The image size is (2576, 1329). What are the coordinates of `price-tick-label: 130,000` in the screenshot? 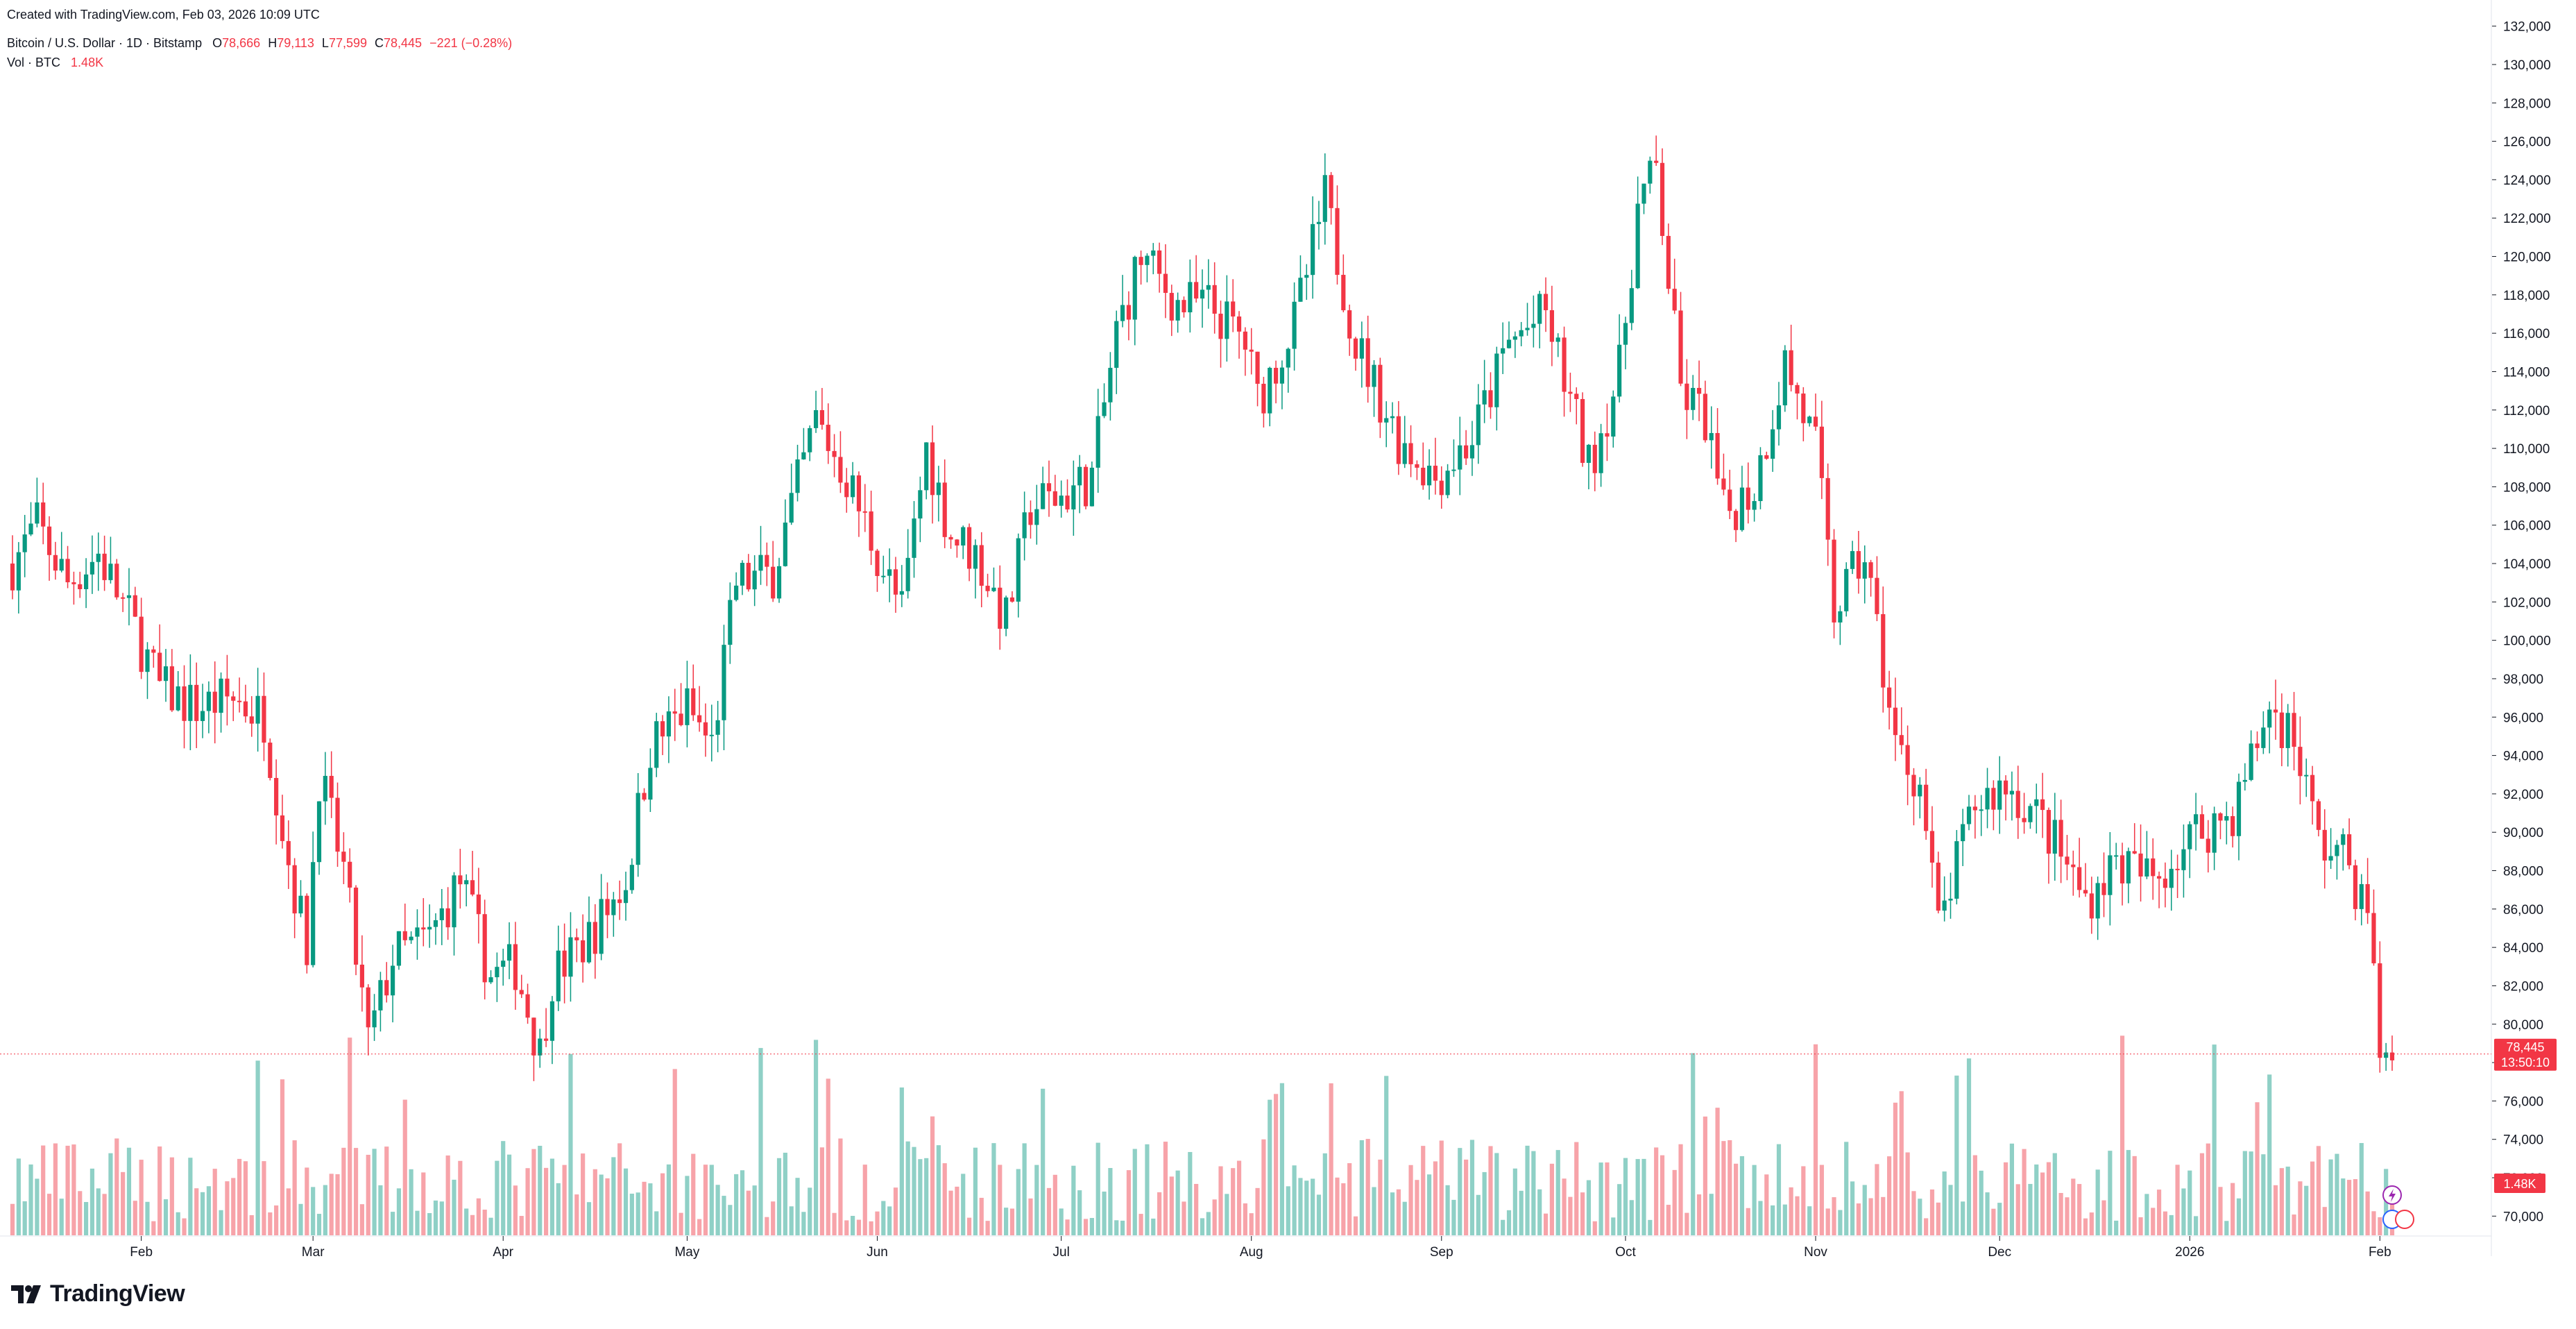 It's located at (2527, 65).